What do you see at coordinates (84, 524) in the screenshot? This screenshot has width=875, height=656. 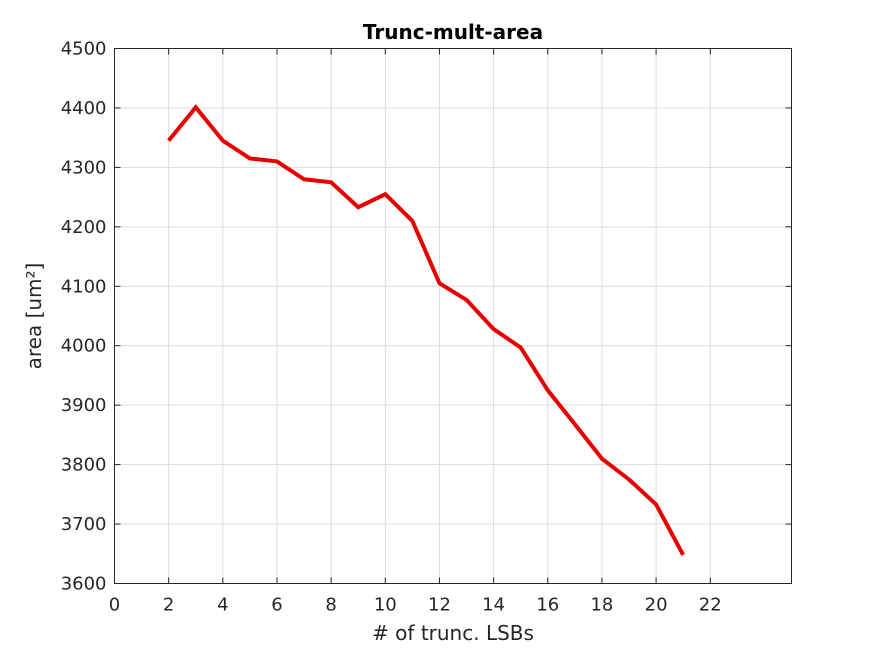 I see `y-tick-label: 3700` at bounding box center [84, 524].